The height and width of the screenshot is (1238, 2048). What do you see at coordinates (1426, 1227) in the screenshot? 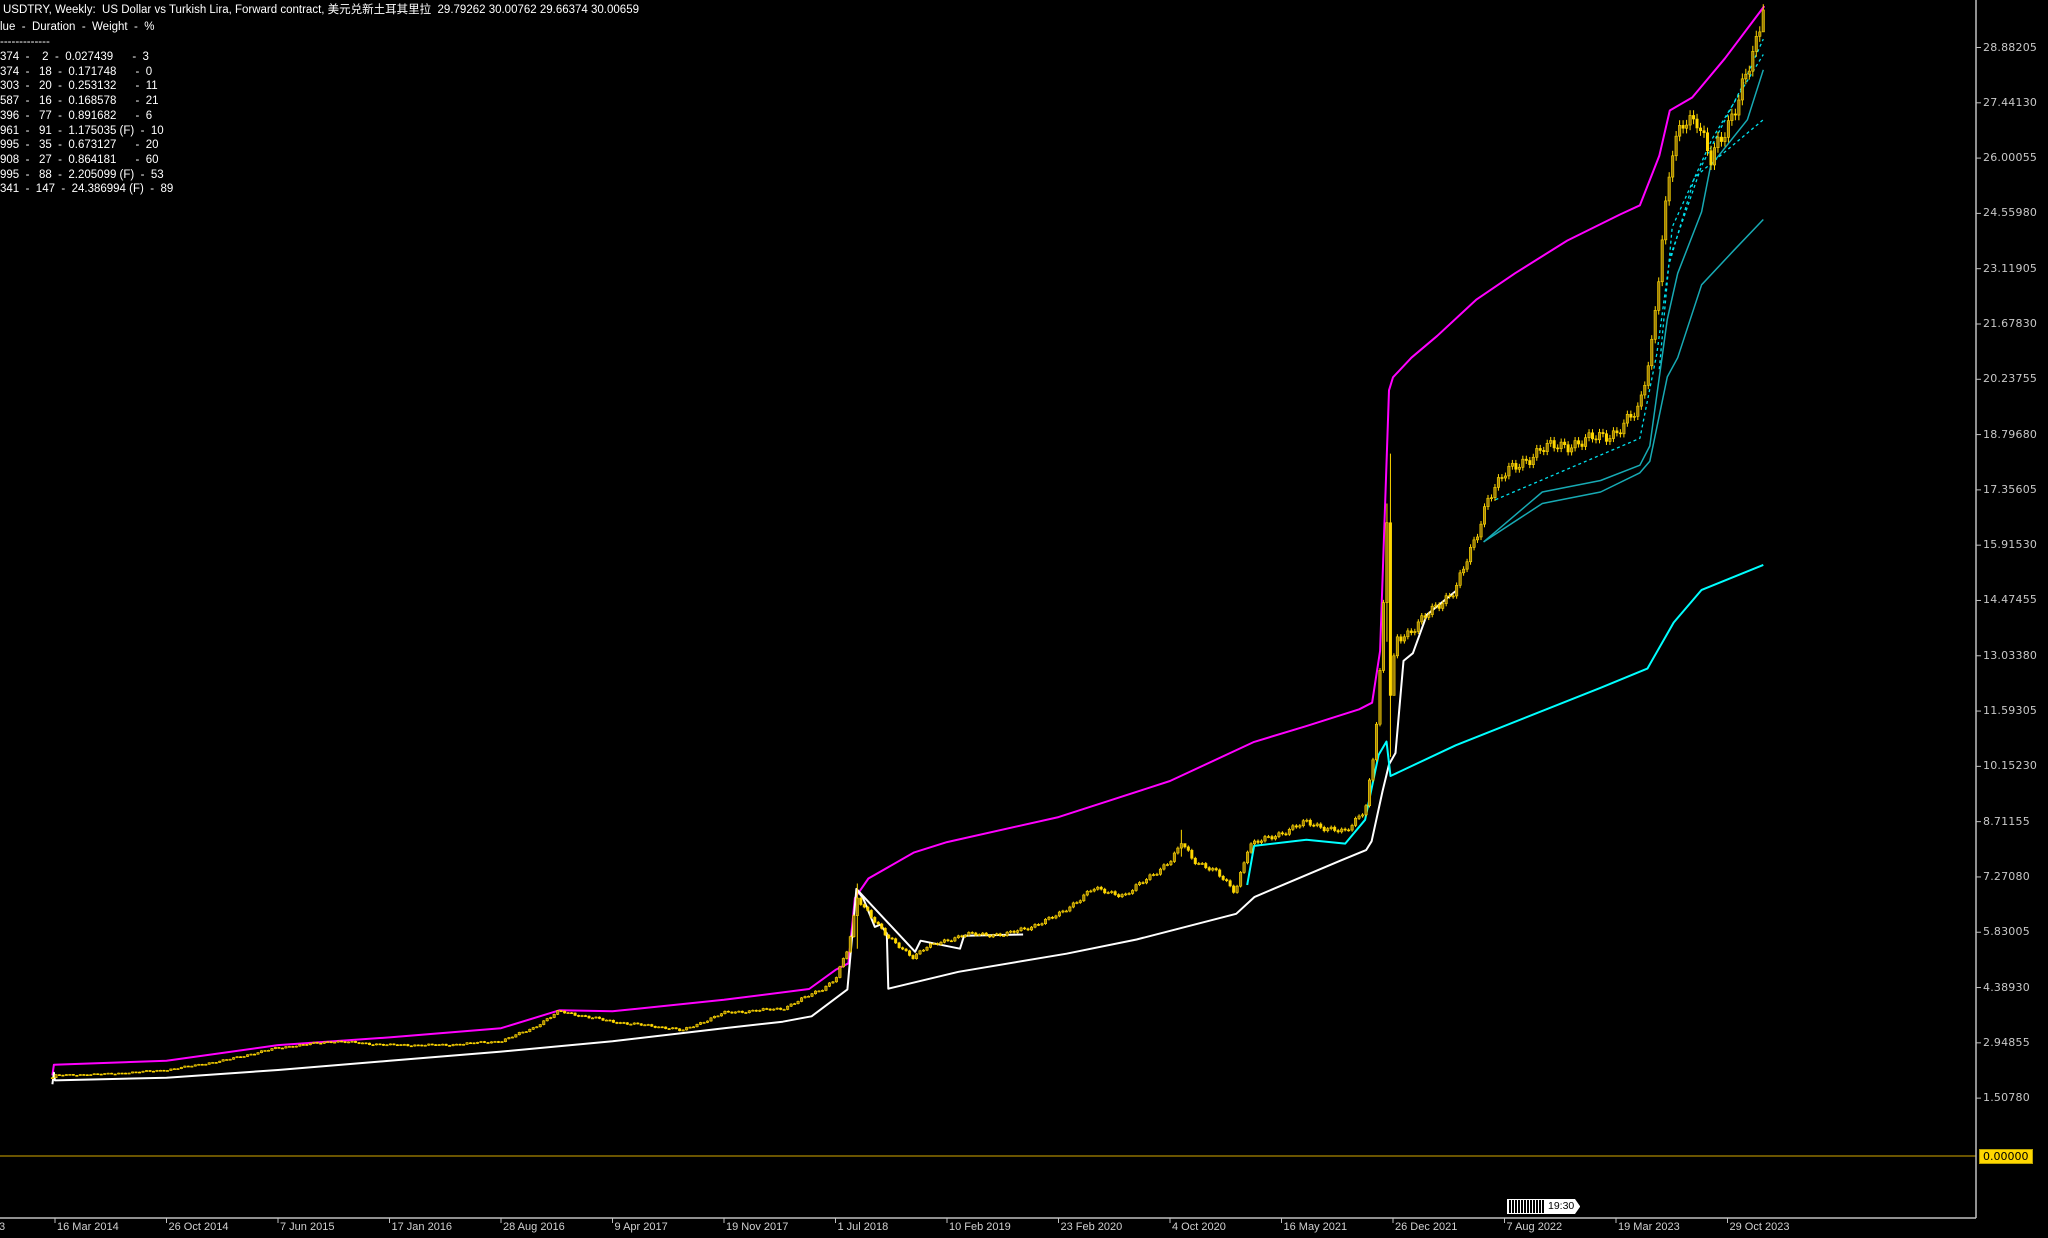
I see `date-tick-label: 26 Dec 2021` at bounding box center [1426, 1227].